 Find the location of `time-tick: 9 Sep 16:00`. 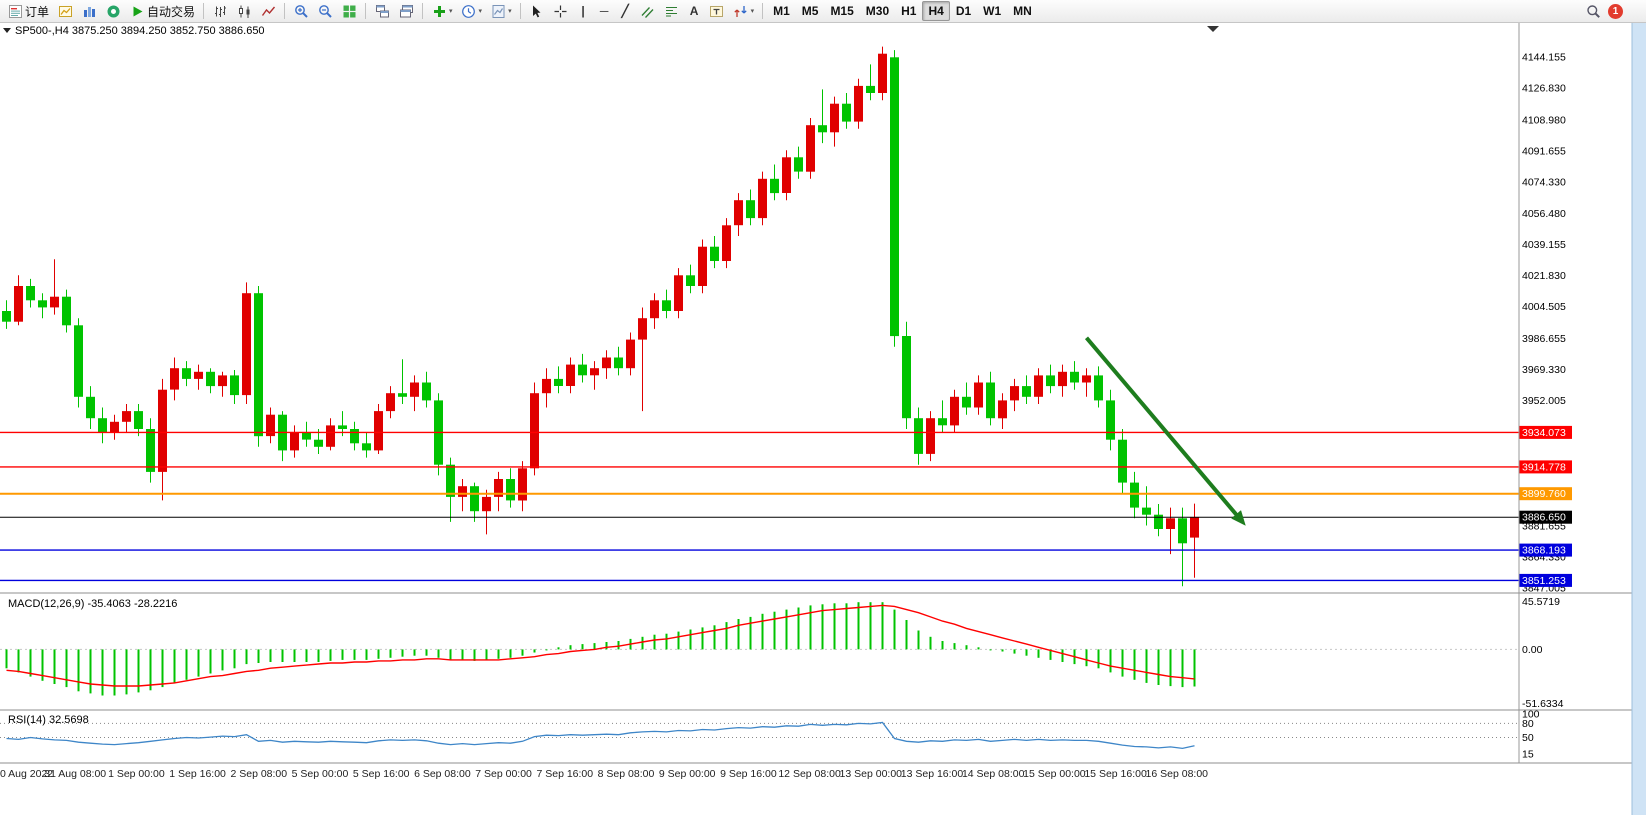

time-tick: 9 Sep 16:00 is located at coordinates (748, 774).